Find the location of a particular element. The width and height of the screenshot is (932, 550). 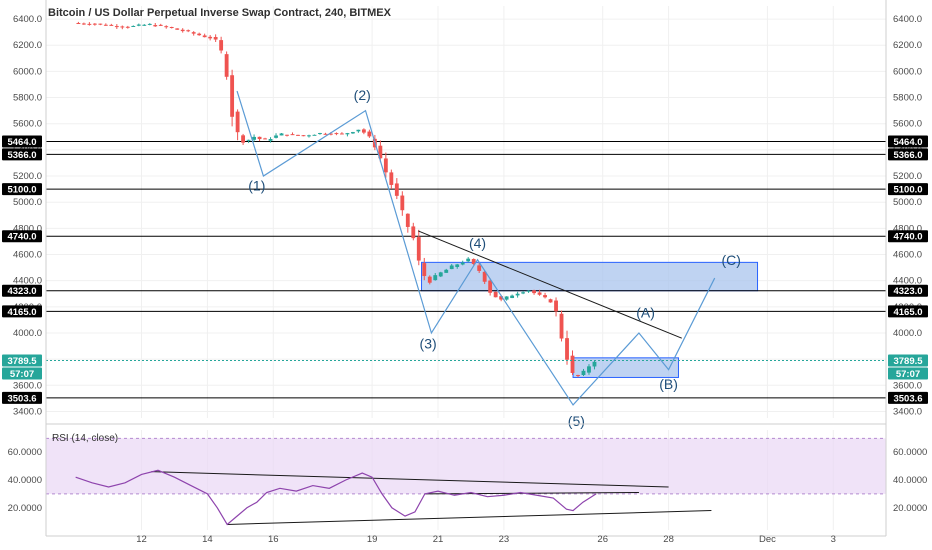

level-pill-right: 4740.0 is located at coordinates (907, 237).